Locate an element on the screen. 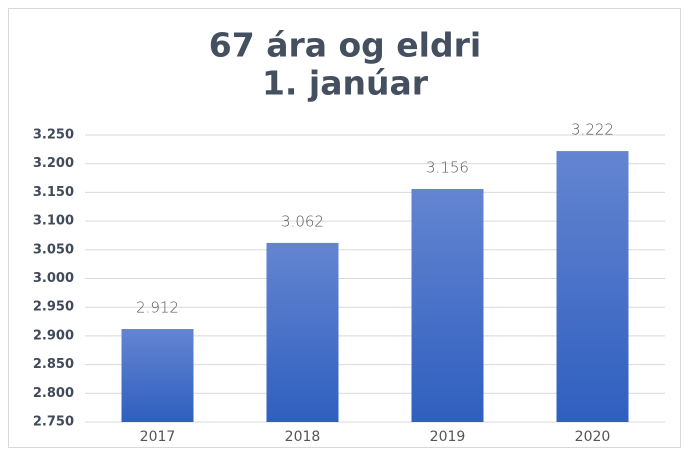 The image size is (691, 457). y-tick-label: 2.850 is located at coordinates (53, 364).